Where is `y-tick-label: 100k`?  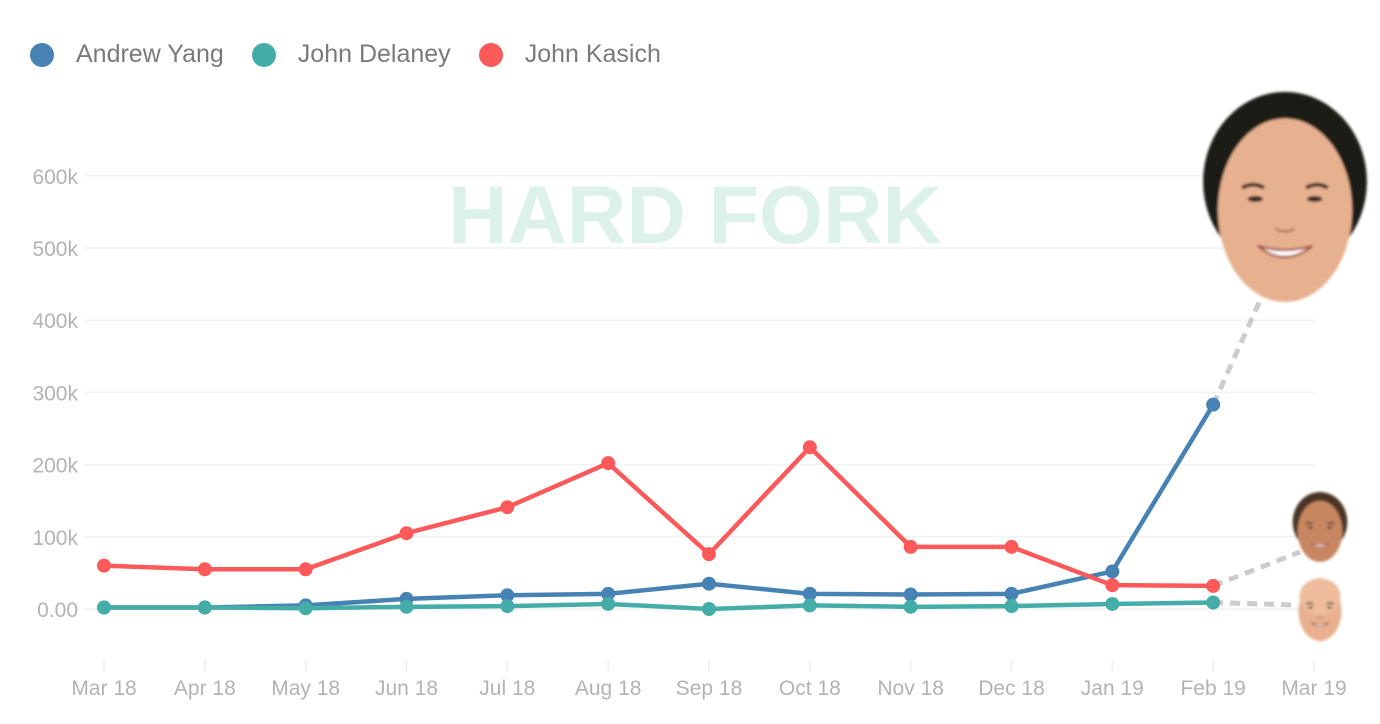 y-tick-label: 100k is located at coordinates (55, 538).